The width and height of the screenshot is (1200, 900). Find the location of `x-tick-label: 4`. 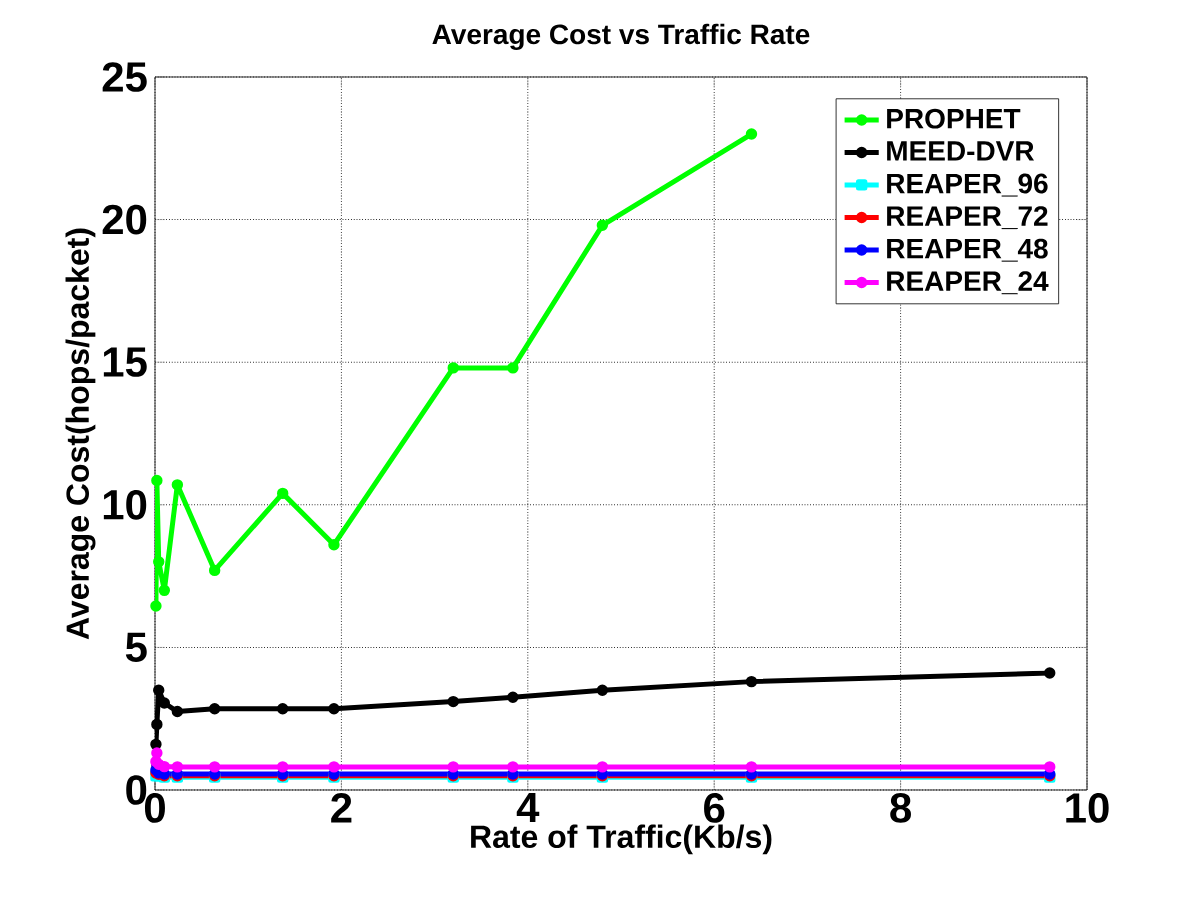

x-tick-label: 4 is located at coordinates (528, 807).